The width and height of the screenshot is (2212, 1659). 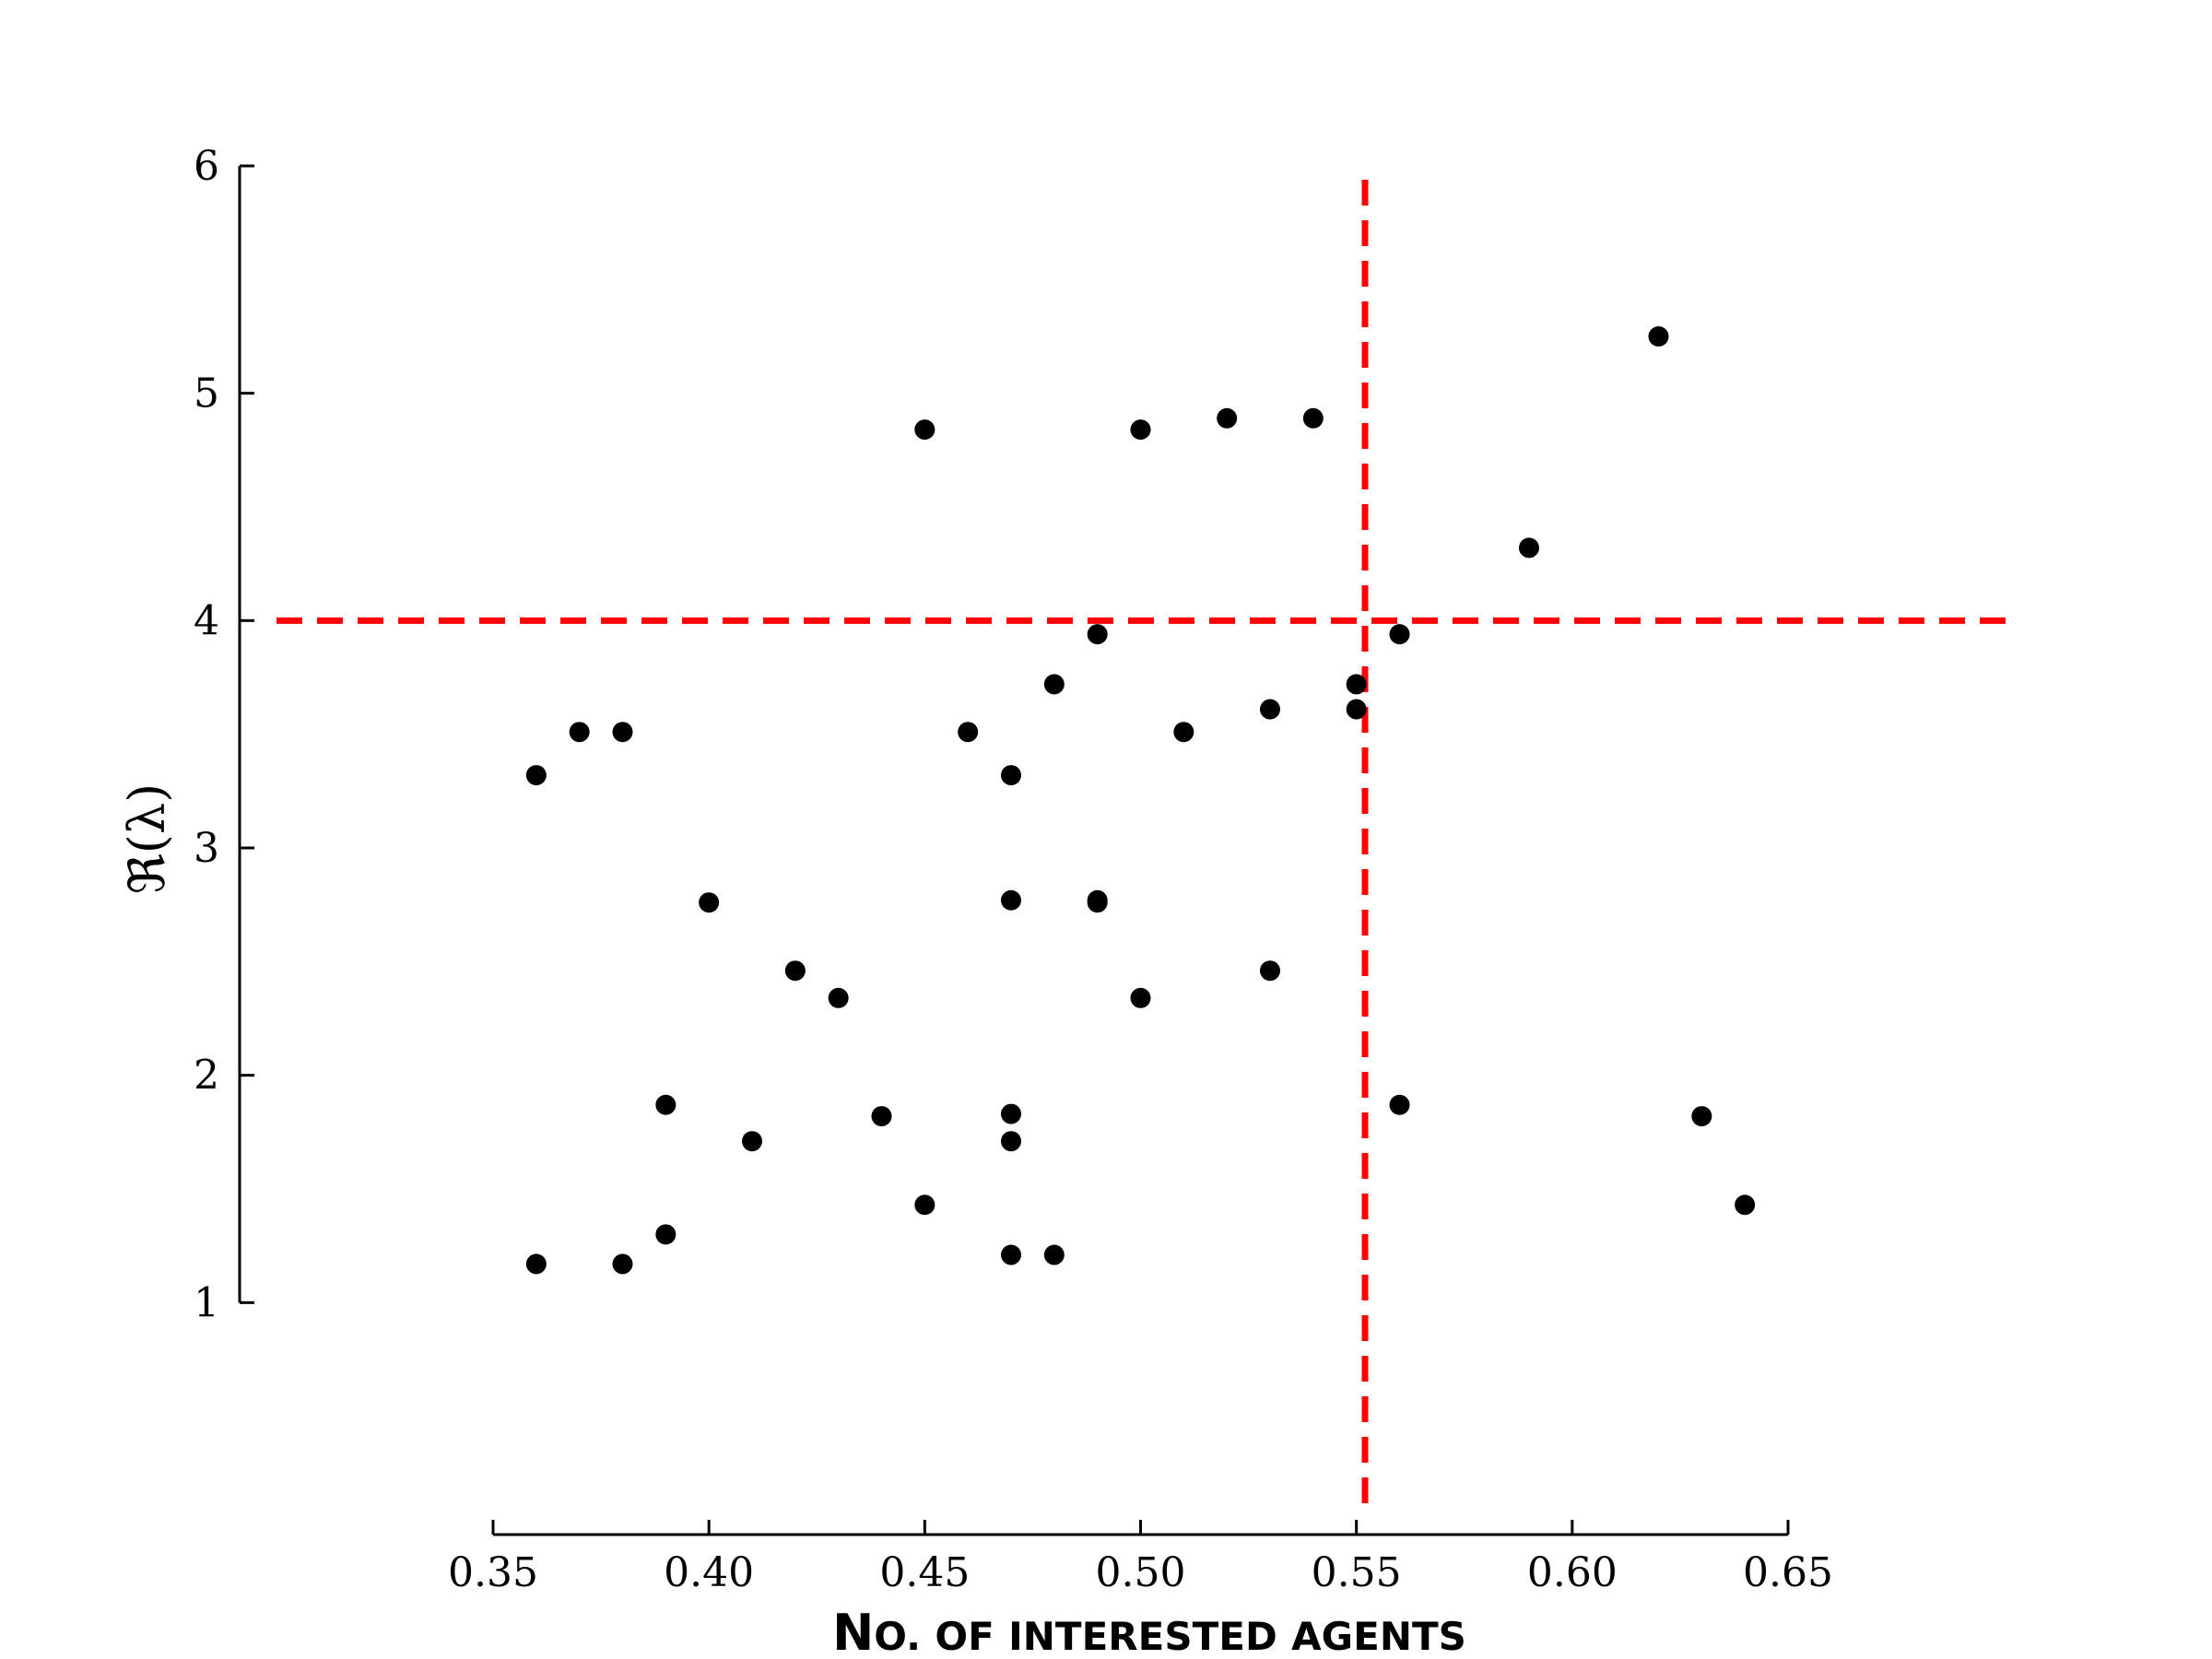 I want to click on x-axis-label: NO. OF INTERESTED AGENTS, so click(x=1149, y=1631).